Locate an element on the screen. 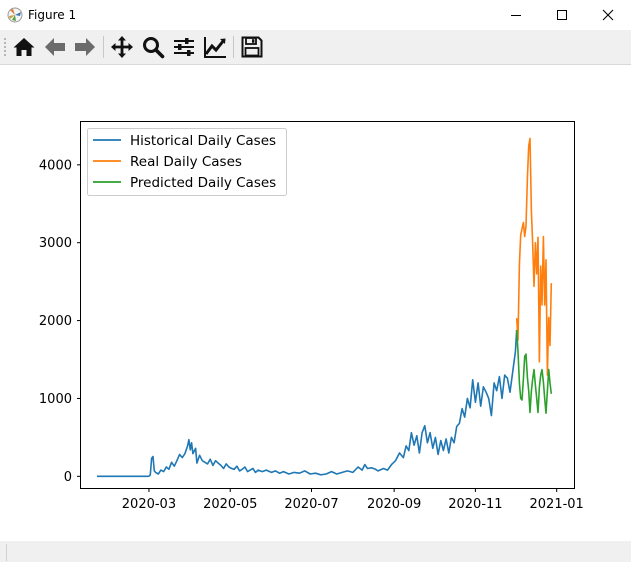 The image size is (631, 562). zoom-icon is located at coordinates (154, 48).